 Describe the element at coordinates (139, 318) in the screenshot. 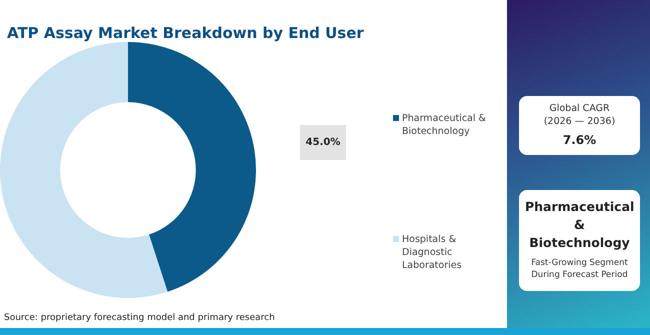

I see `source-note: Source: proprietary forecasting model and primary research` at that location.